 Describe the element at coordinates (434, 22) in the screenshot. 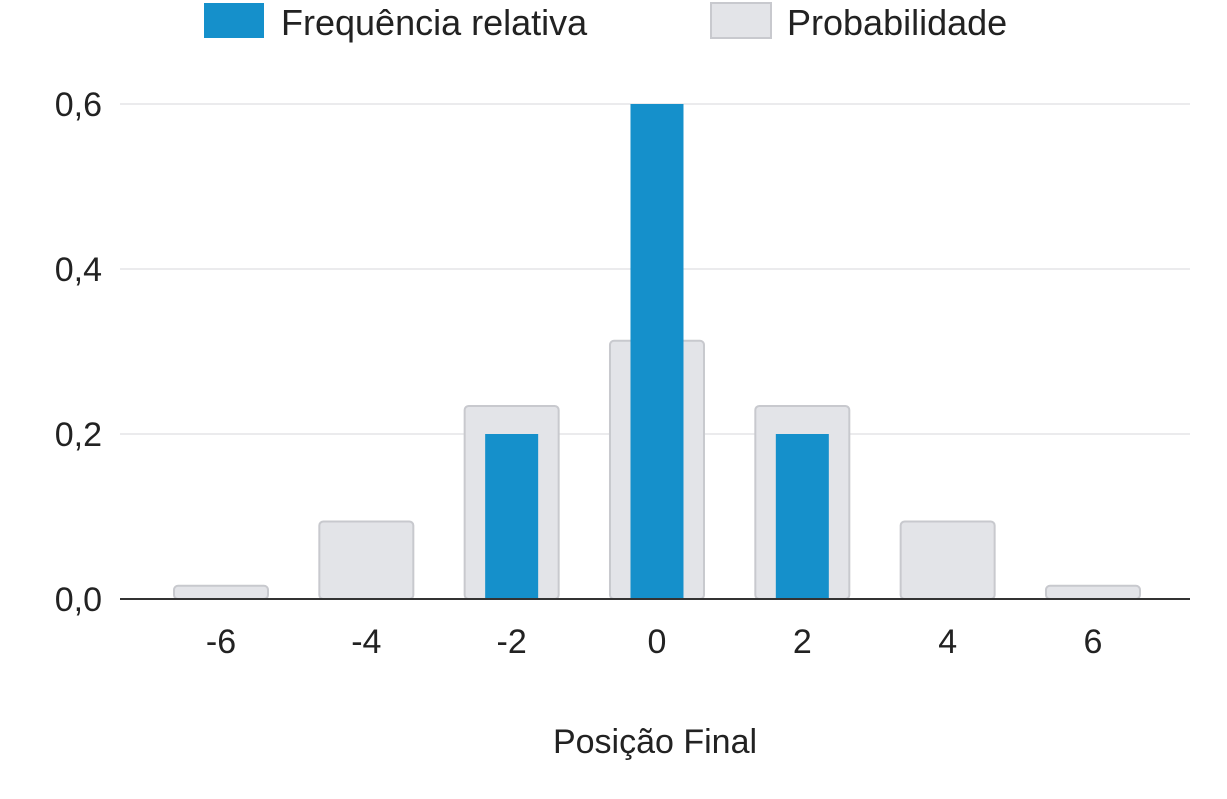

I see `legend-label-frequencia: Frequência relativa` at that location.